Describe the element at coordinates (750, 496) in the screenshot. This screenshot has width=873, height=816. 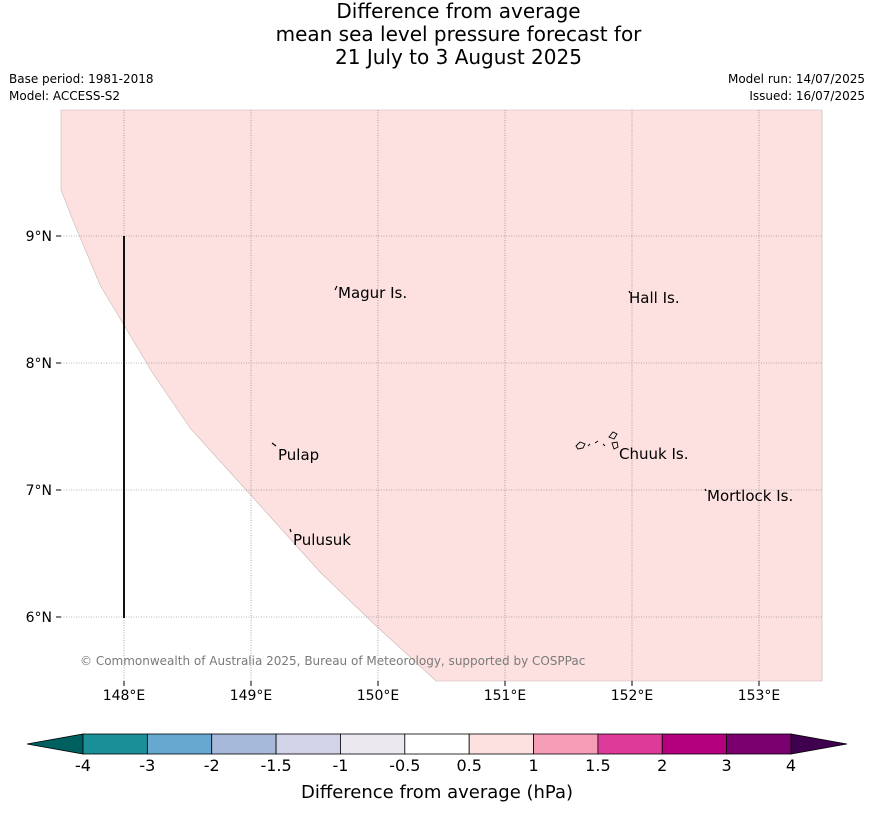
I see `place-mortlock: Mortlock Is.` at that location.